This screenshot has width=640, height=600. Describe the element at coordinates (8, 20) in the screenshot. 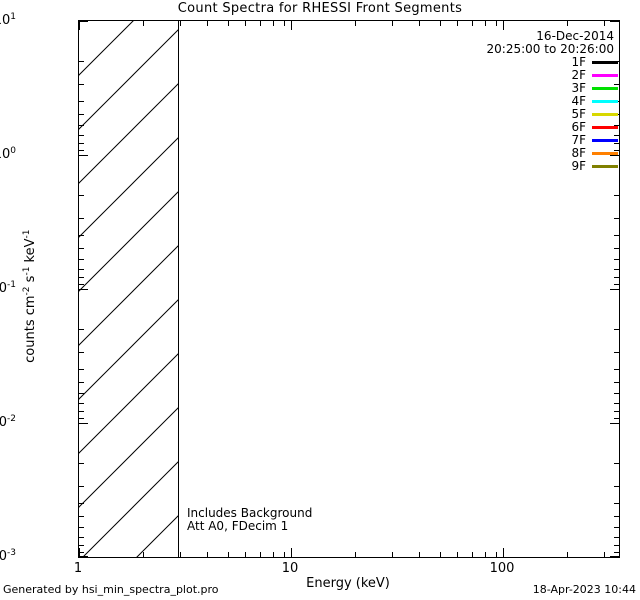

I see `y-tick-label: 101` at that location.